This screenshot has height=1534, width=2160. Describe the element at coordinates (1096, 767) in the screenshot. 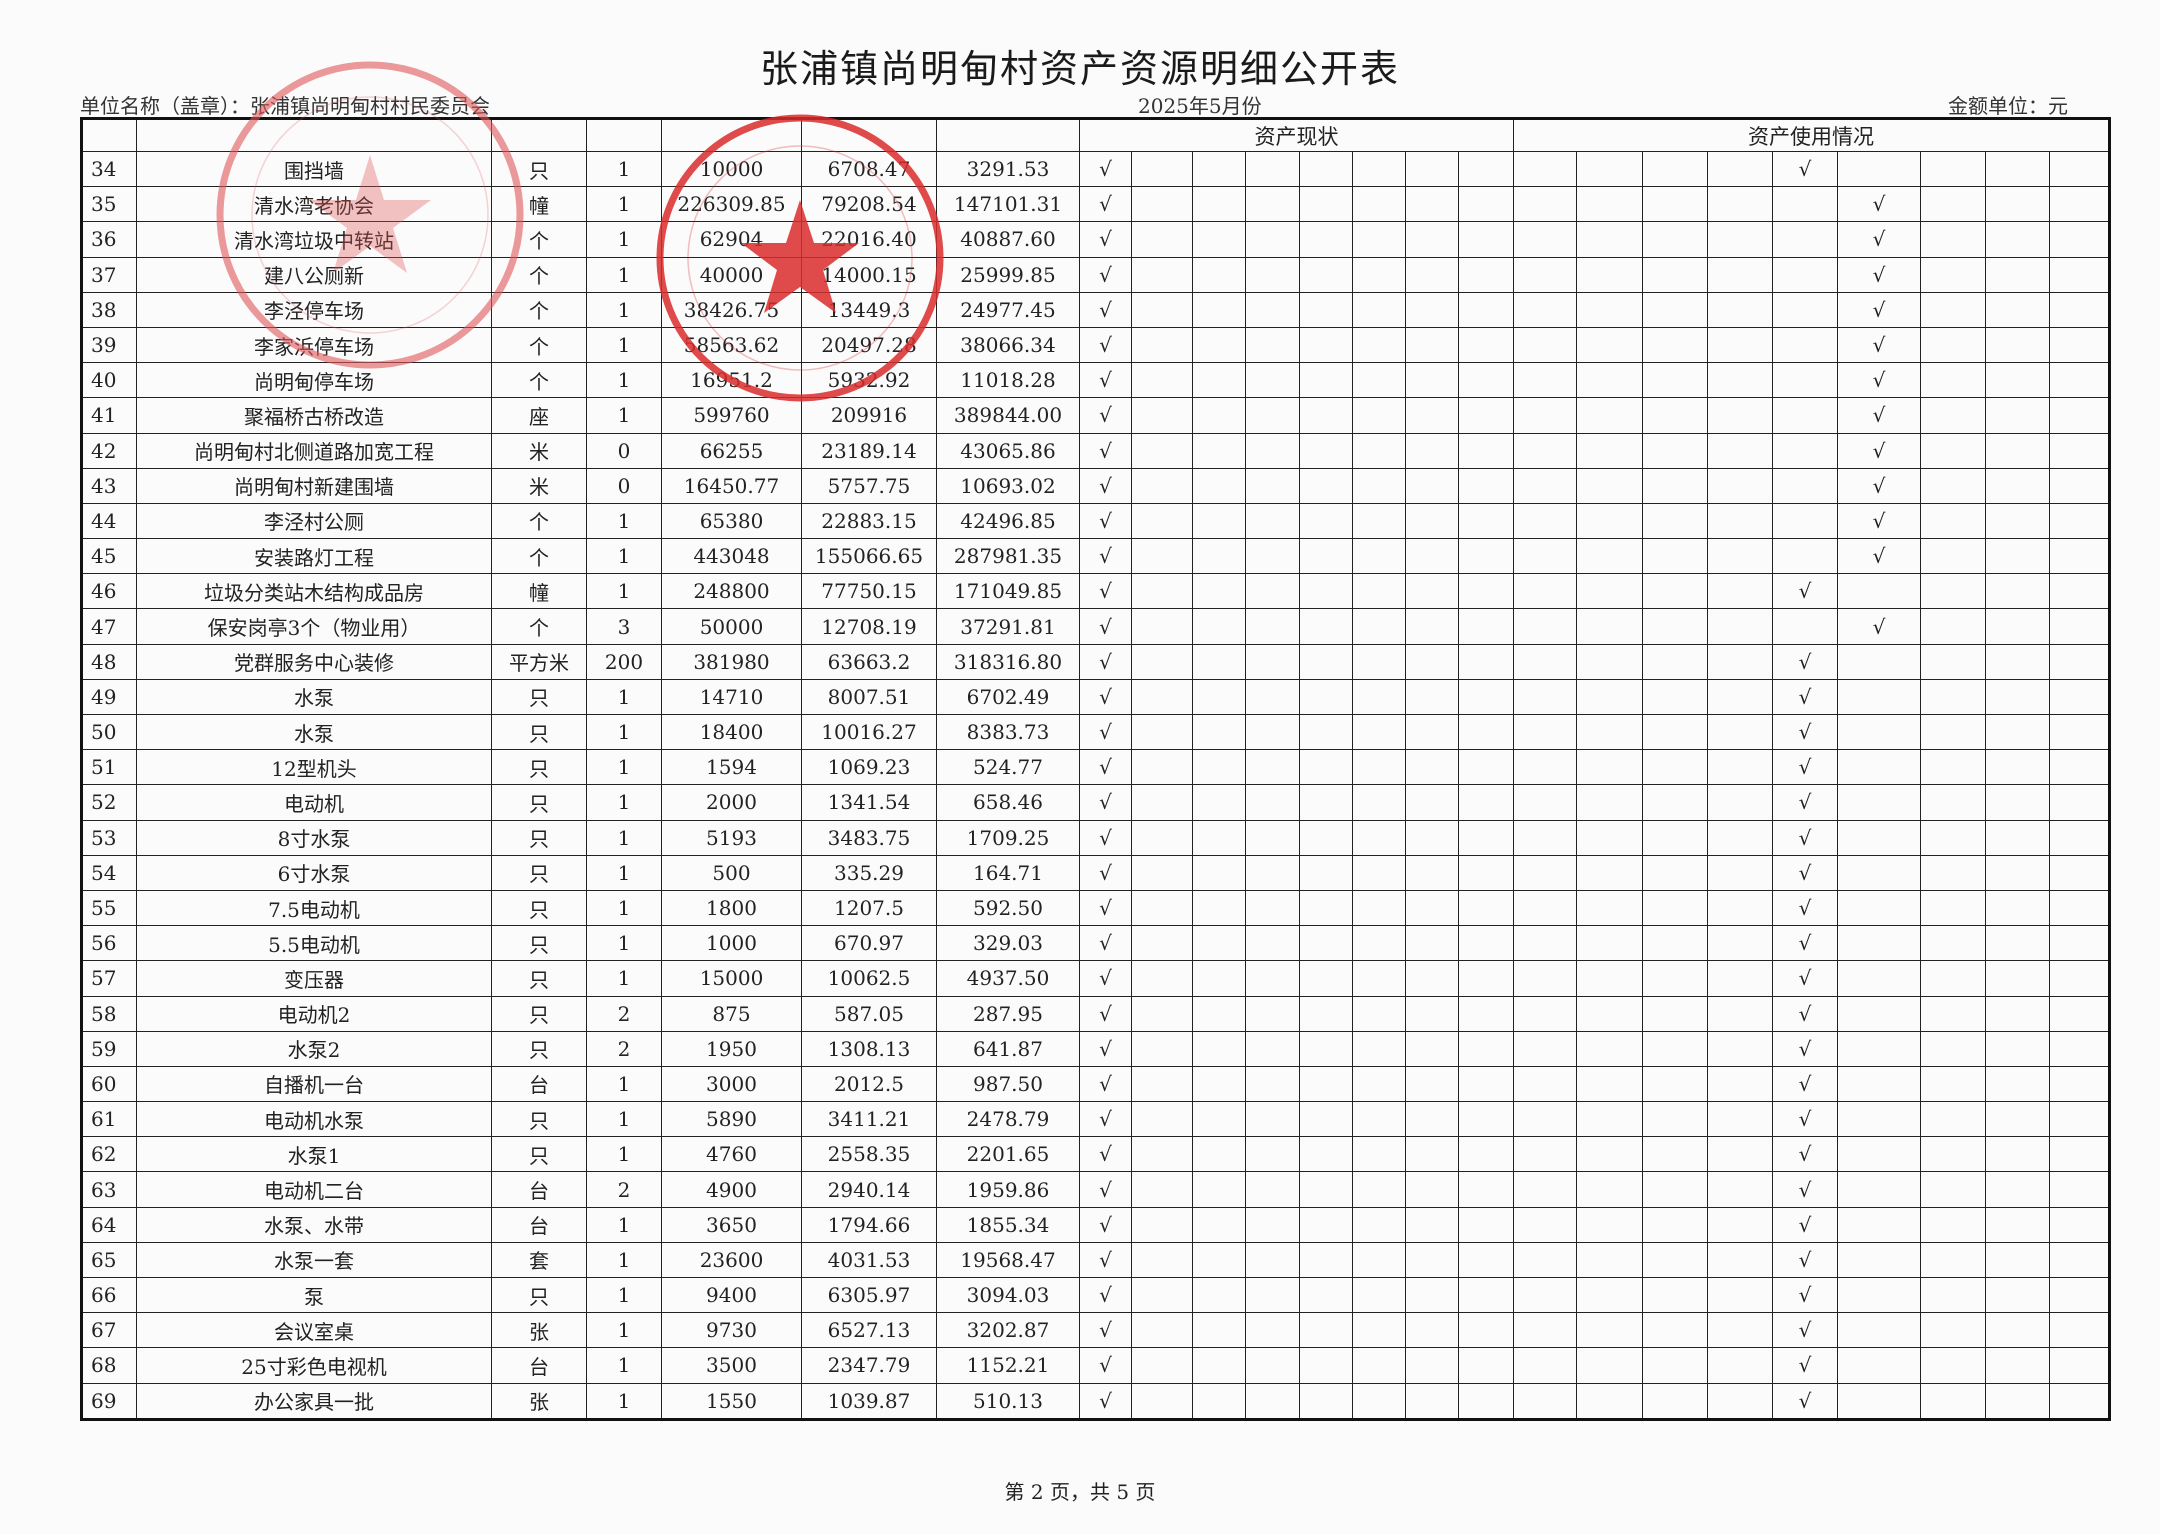

I see `table-row: 51 12型机头只 1 1594 1069.23 524.77 √ √` at that location.